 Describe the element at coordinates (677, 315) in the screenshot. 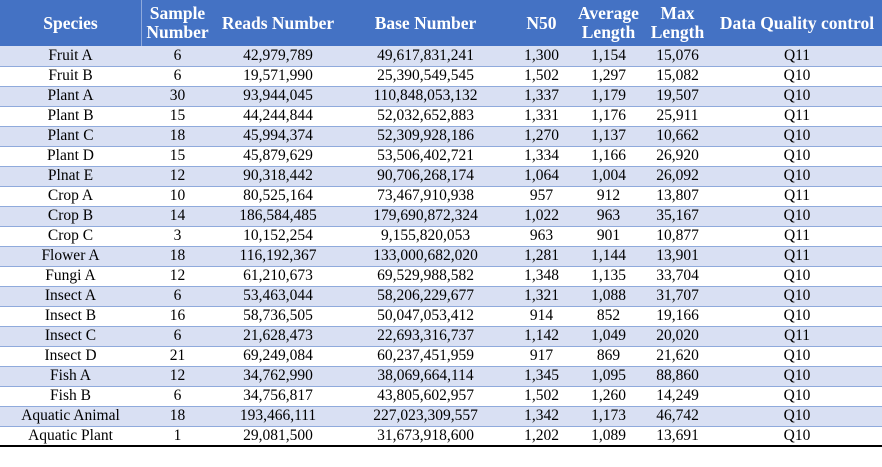

I see `cell-max-length: 19,166` at that location.